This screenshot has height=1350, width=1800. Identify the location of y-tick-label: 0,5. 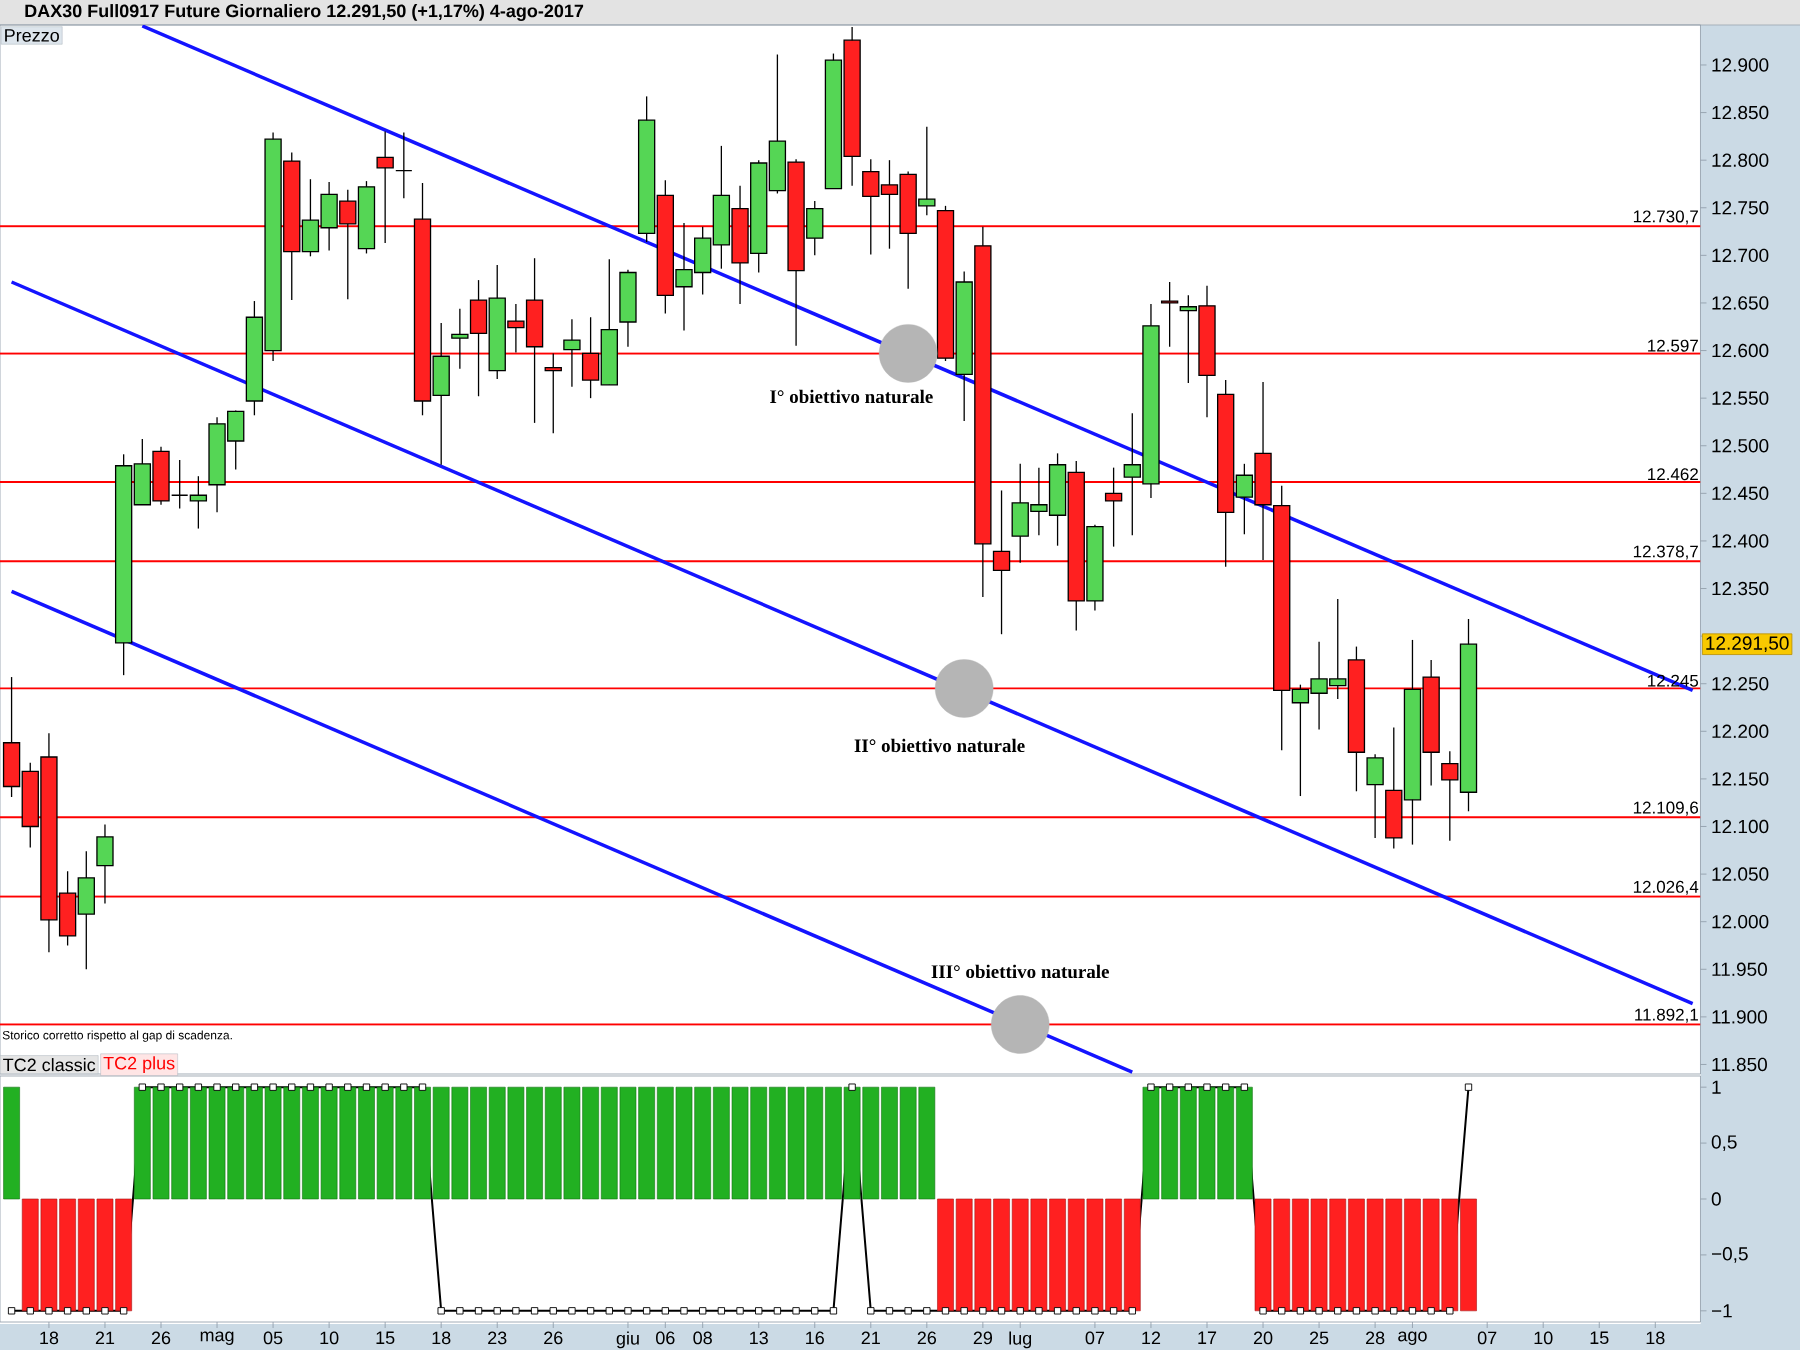
(1724, 1143).